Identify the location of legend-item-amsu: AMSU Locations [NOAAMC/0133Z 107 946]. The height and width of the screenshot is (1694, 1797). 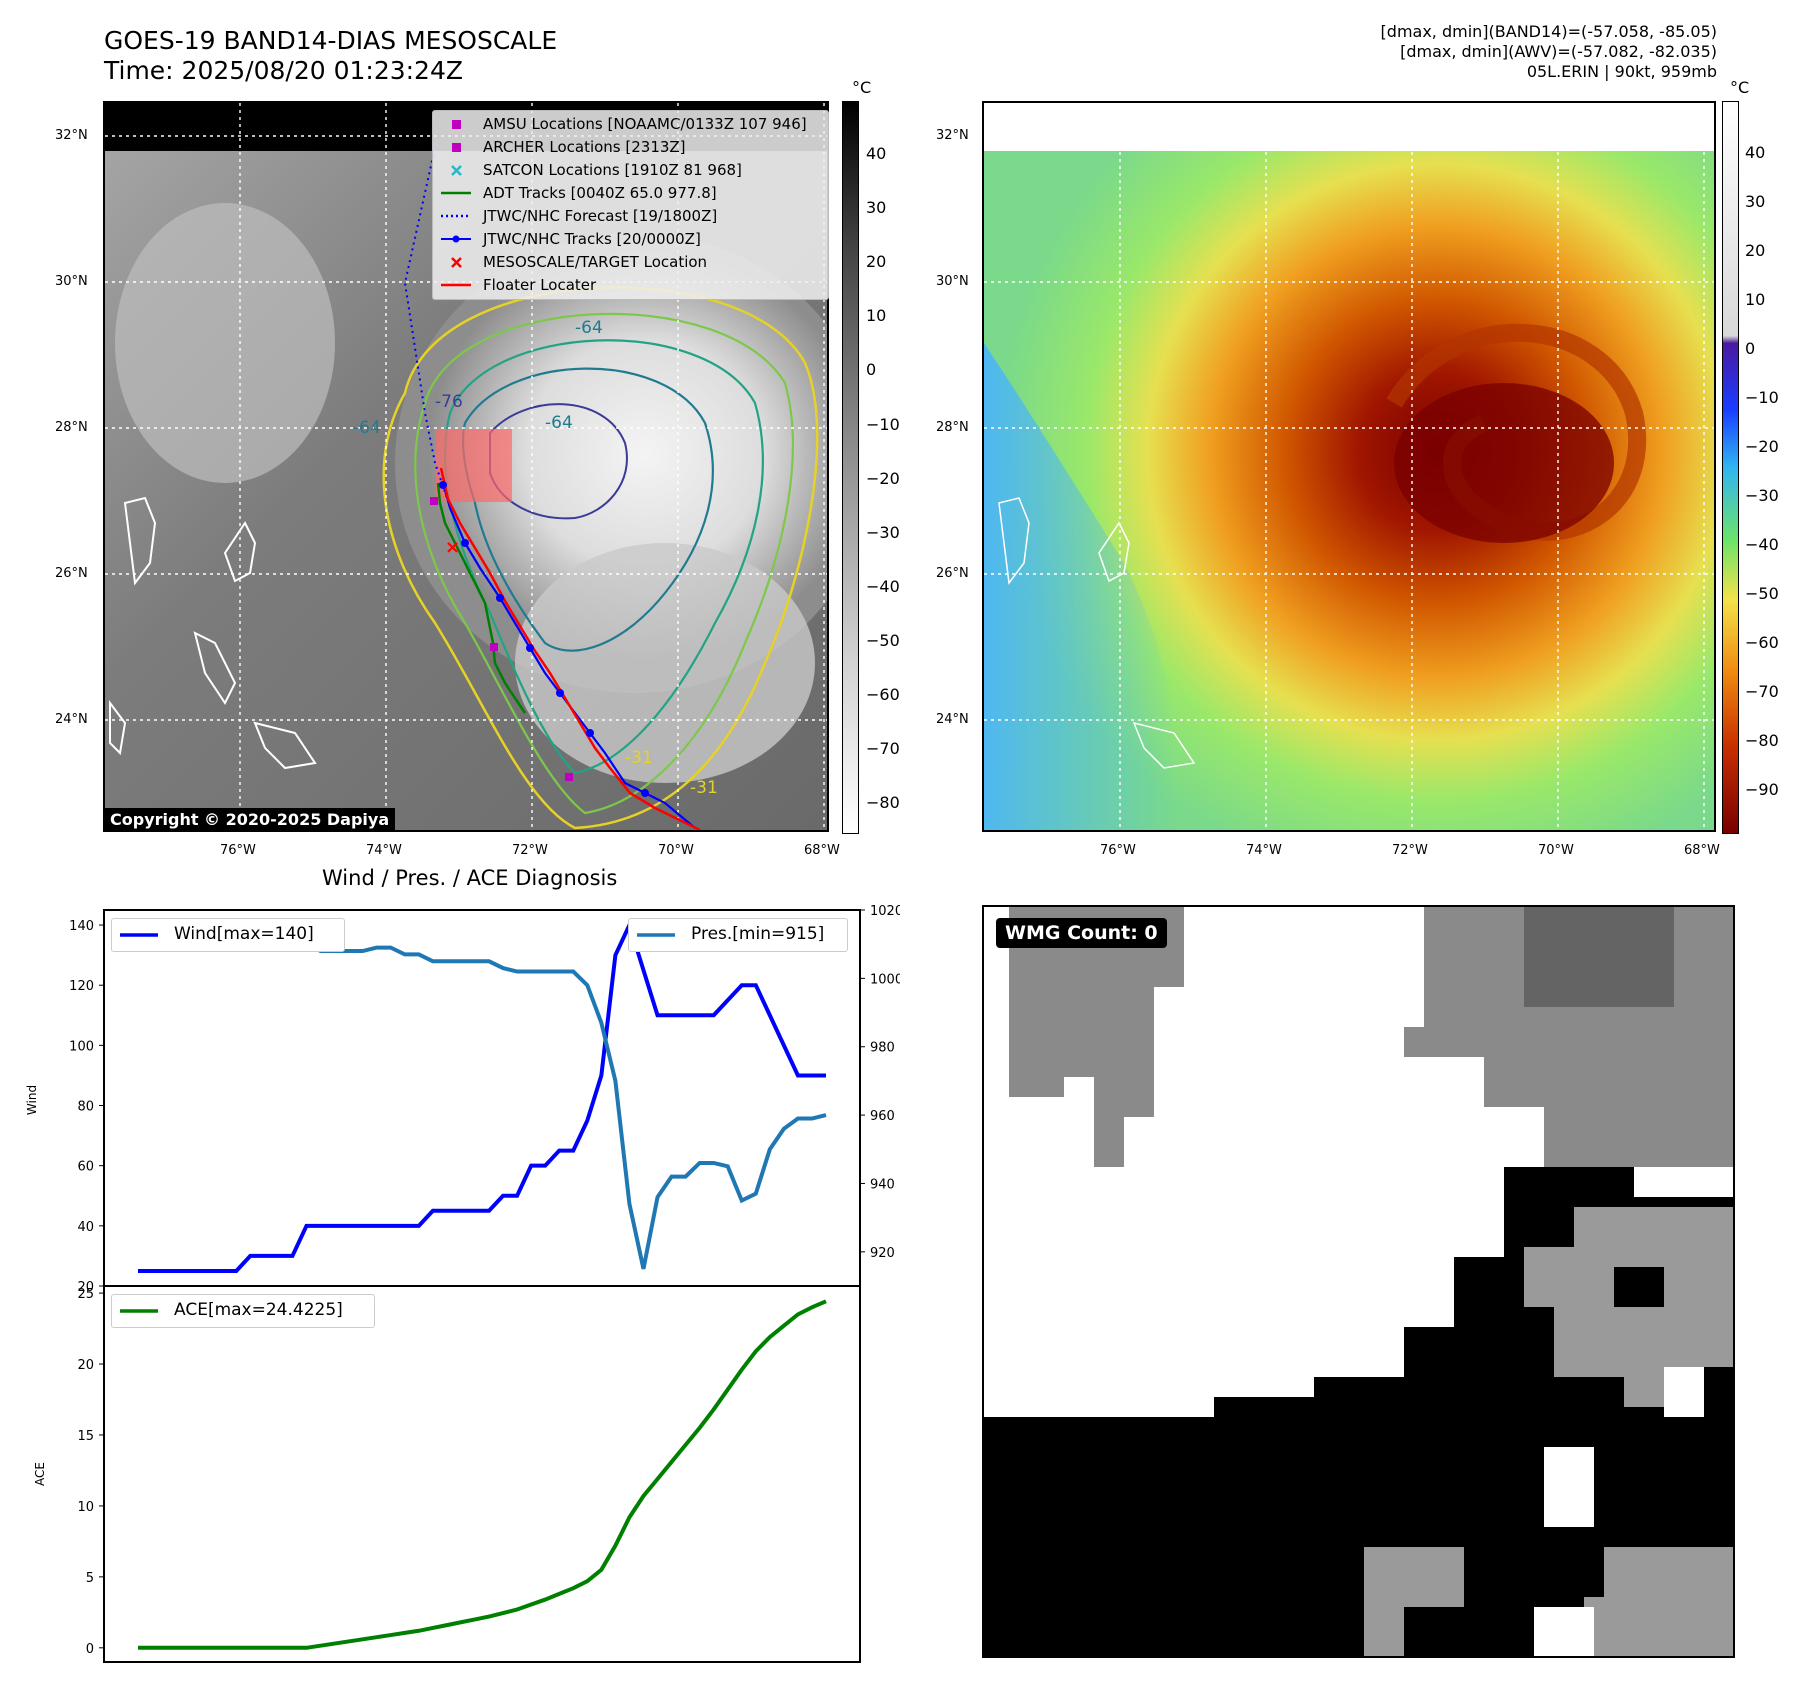
(630, 124).